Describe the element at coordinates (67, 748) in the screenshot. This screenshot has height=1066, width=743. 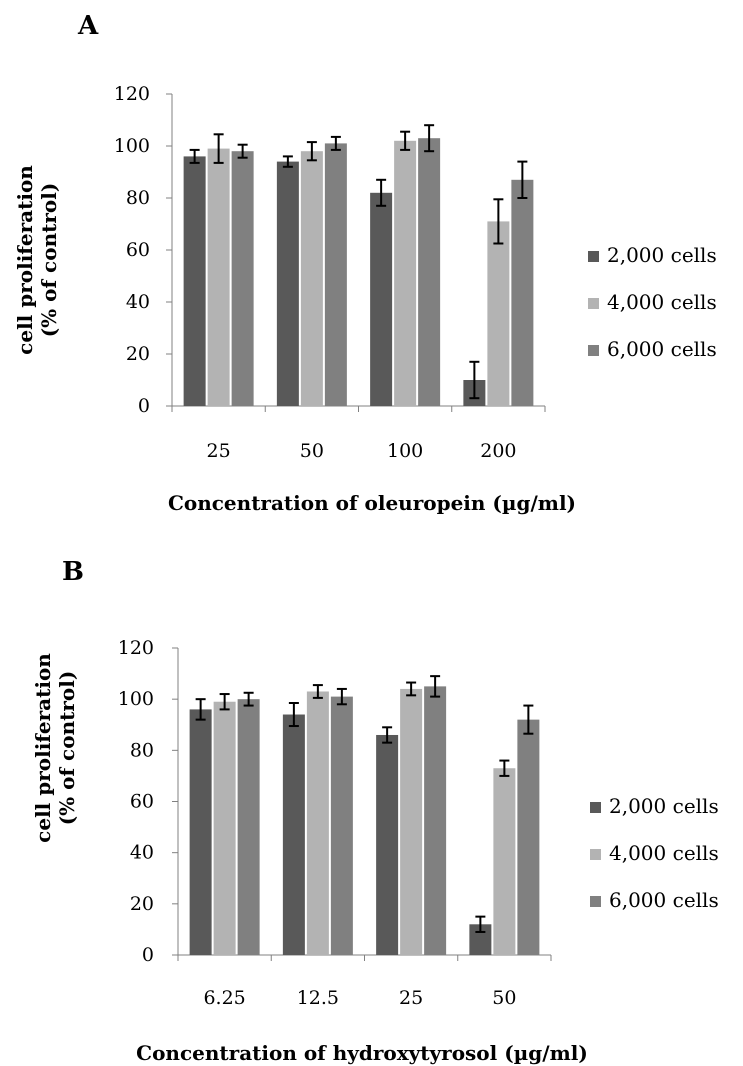
I see `panel-b-ylabel-line2: (% of control)` at that location.